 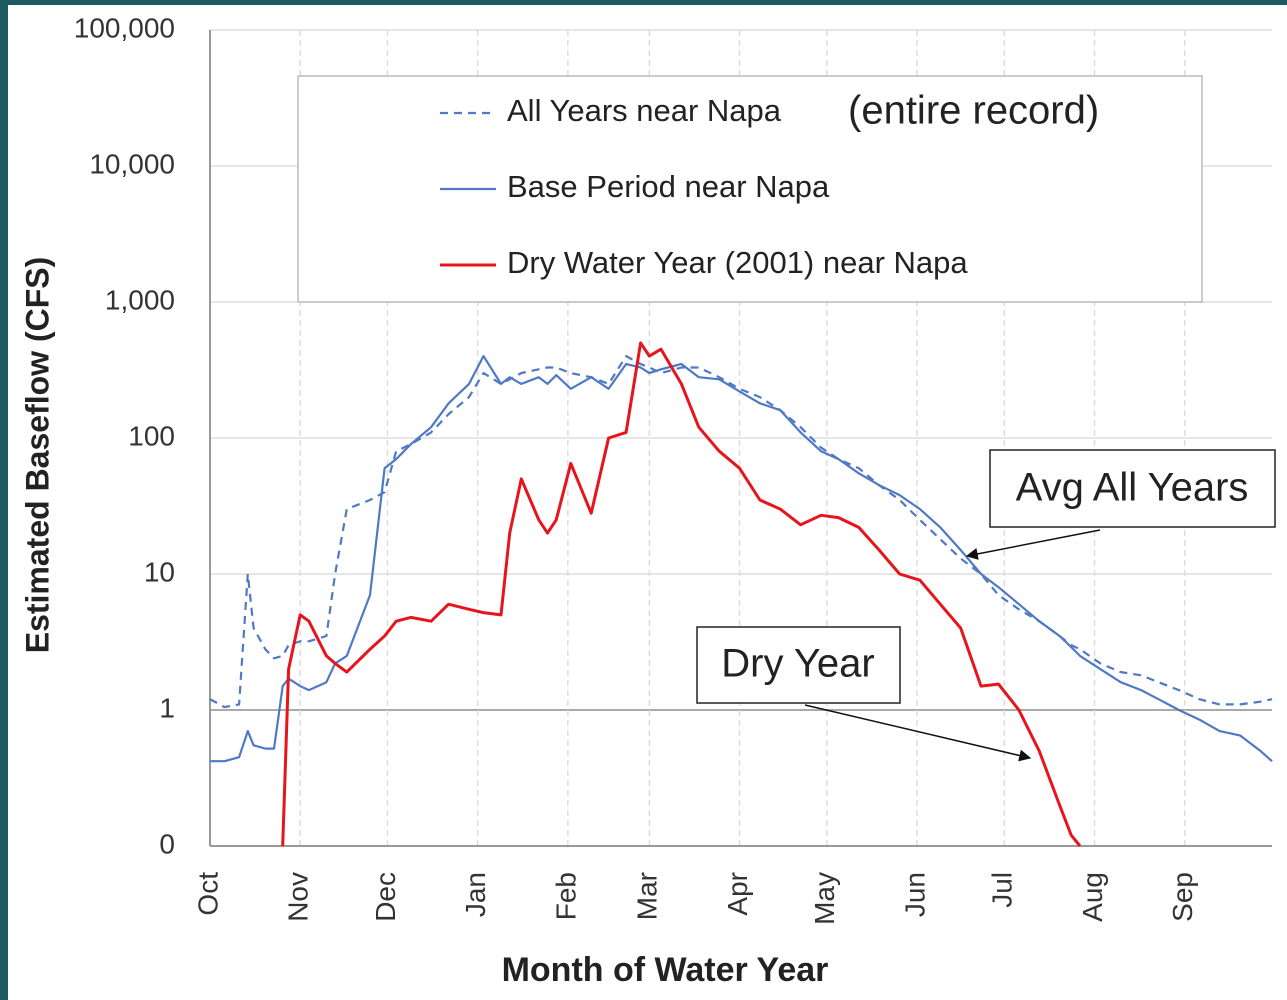 What do you see at coordinates (124, 27) in the screenshot?
I see `y-tick-label: 100,000` at bounding box center [124, 27].